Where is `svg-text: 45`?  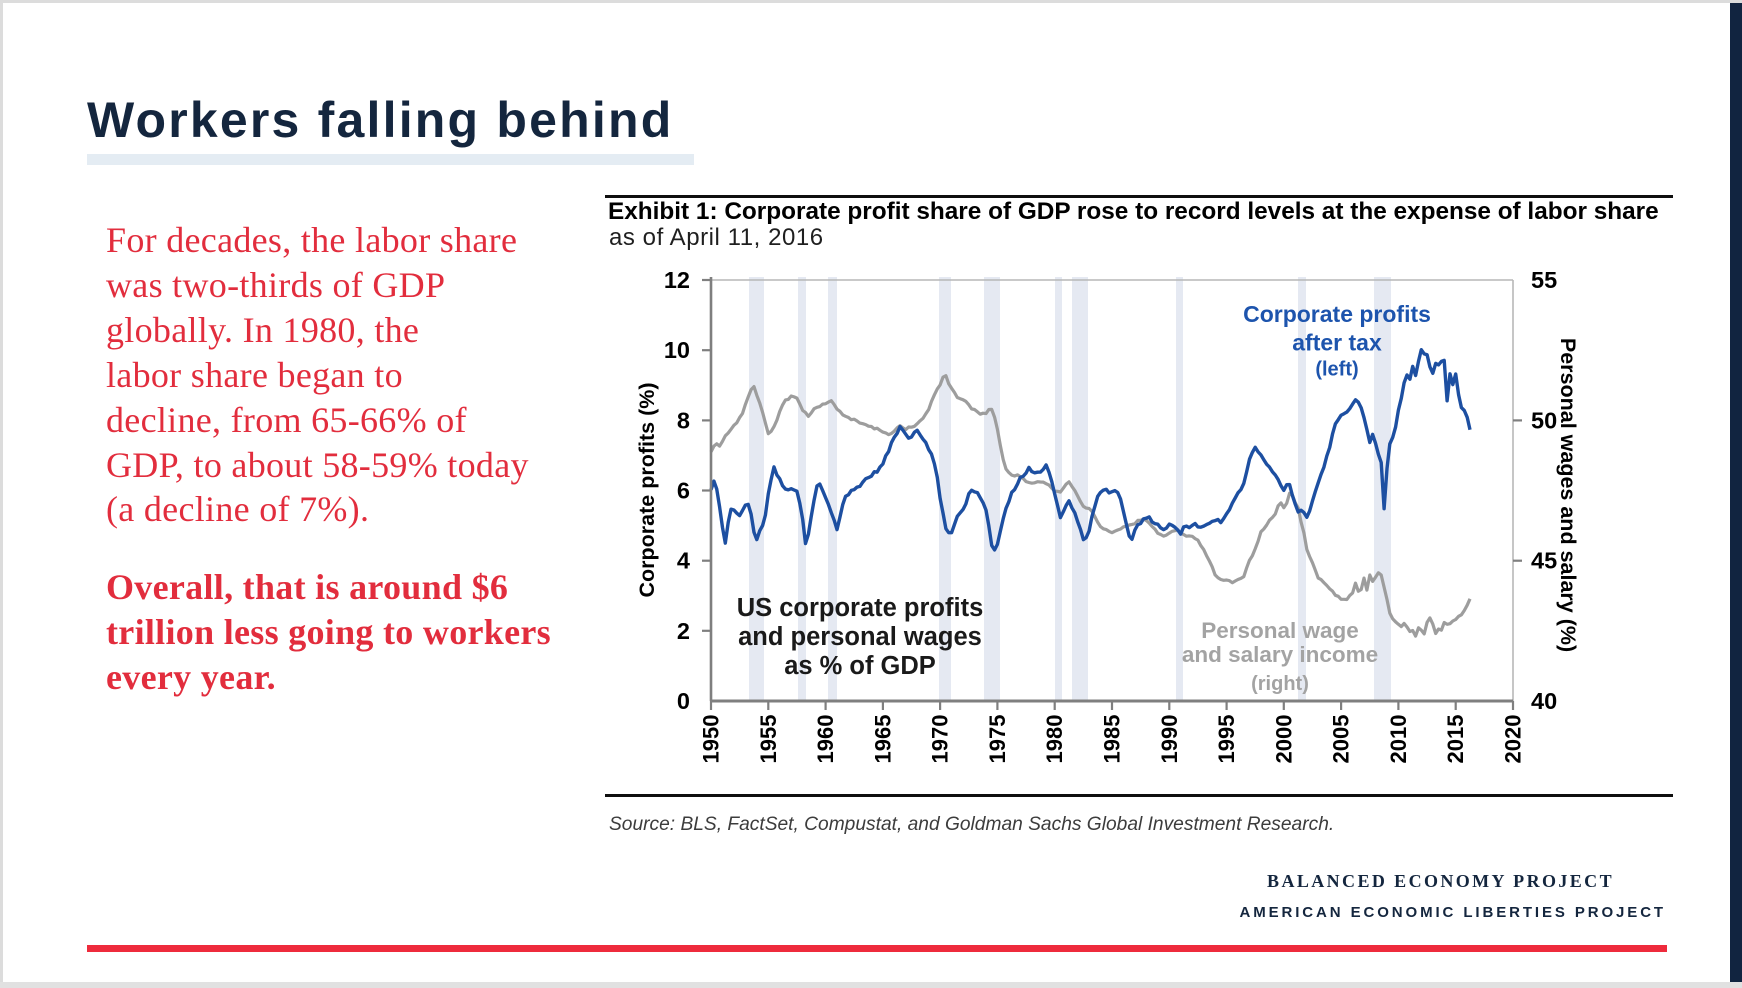 svg-text: 45 is located at coordinates (1544, 561).